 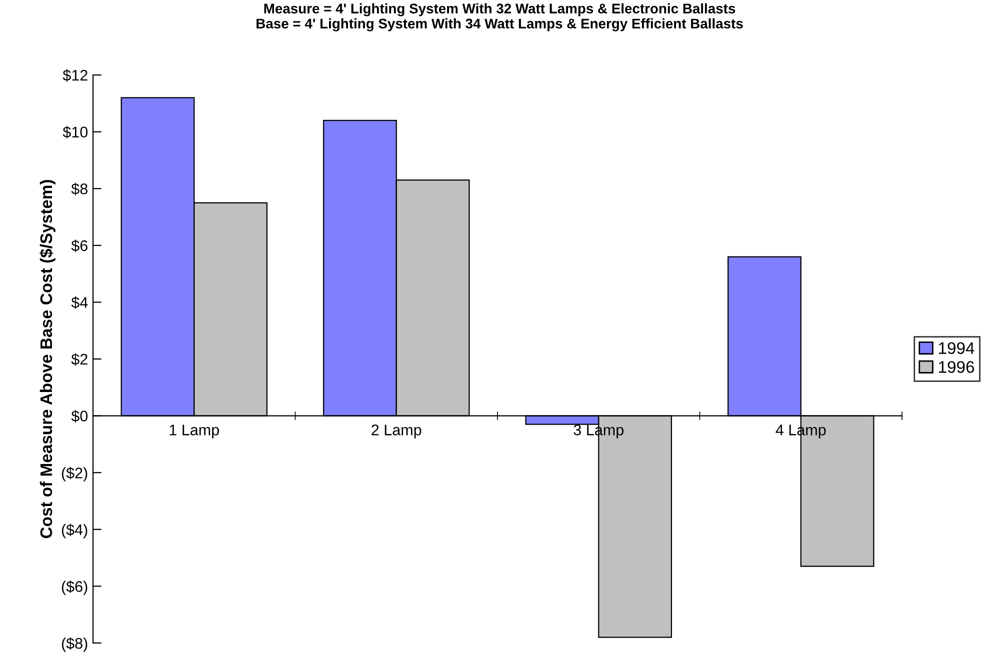 What do you see at coordinates (79, 189) in the screenshot?
I see `y-tick-label: $8` at bounding box center [79, 189].